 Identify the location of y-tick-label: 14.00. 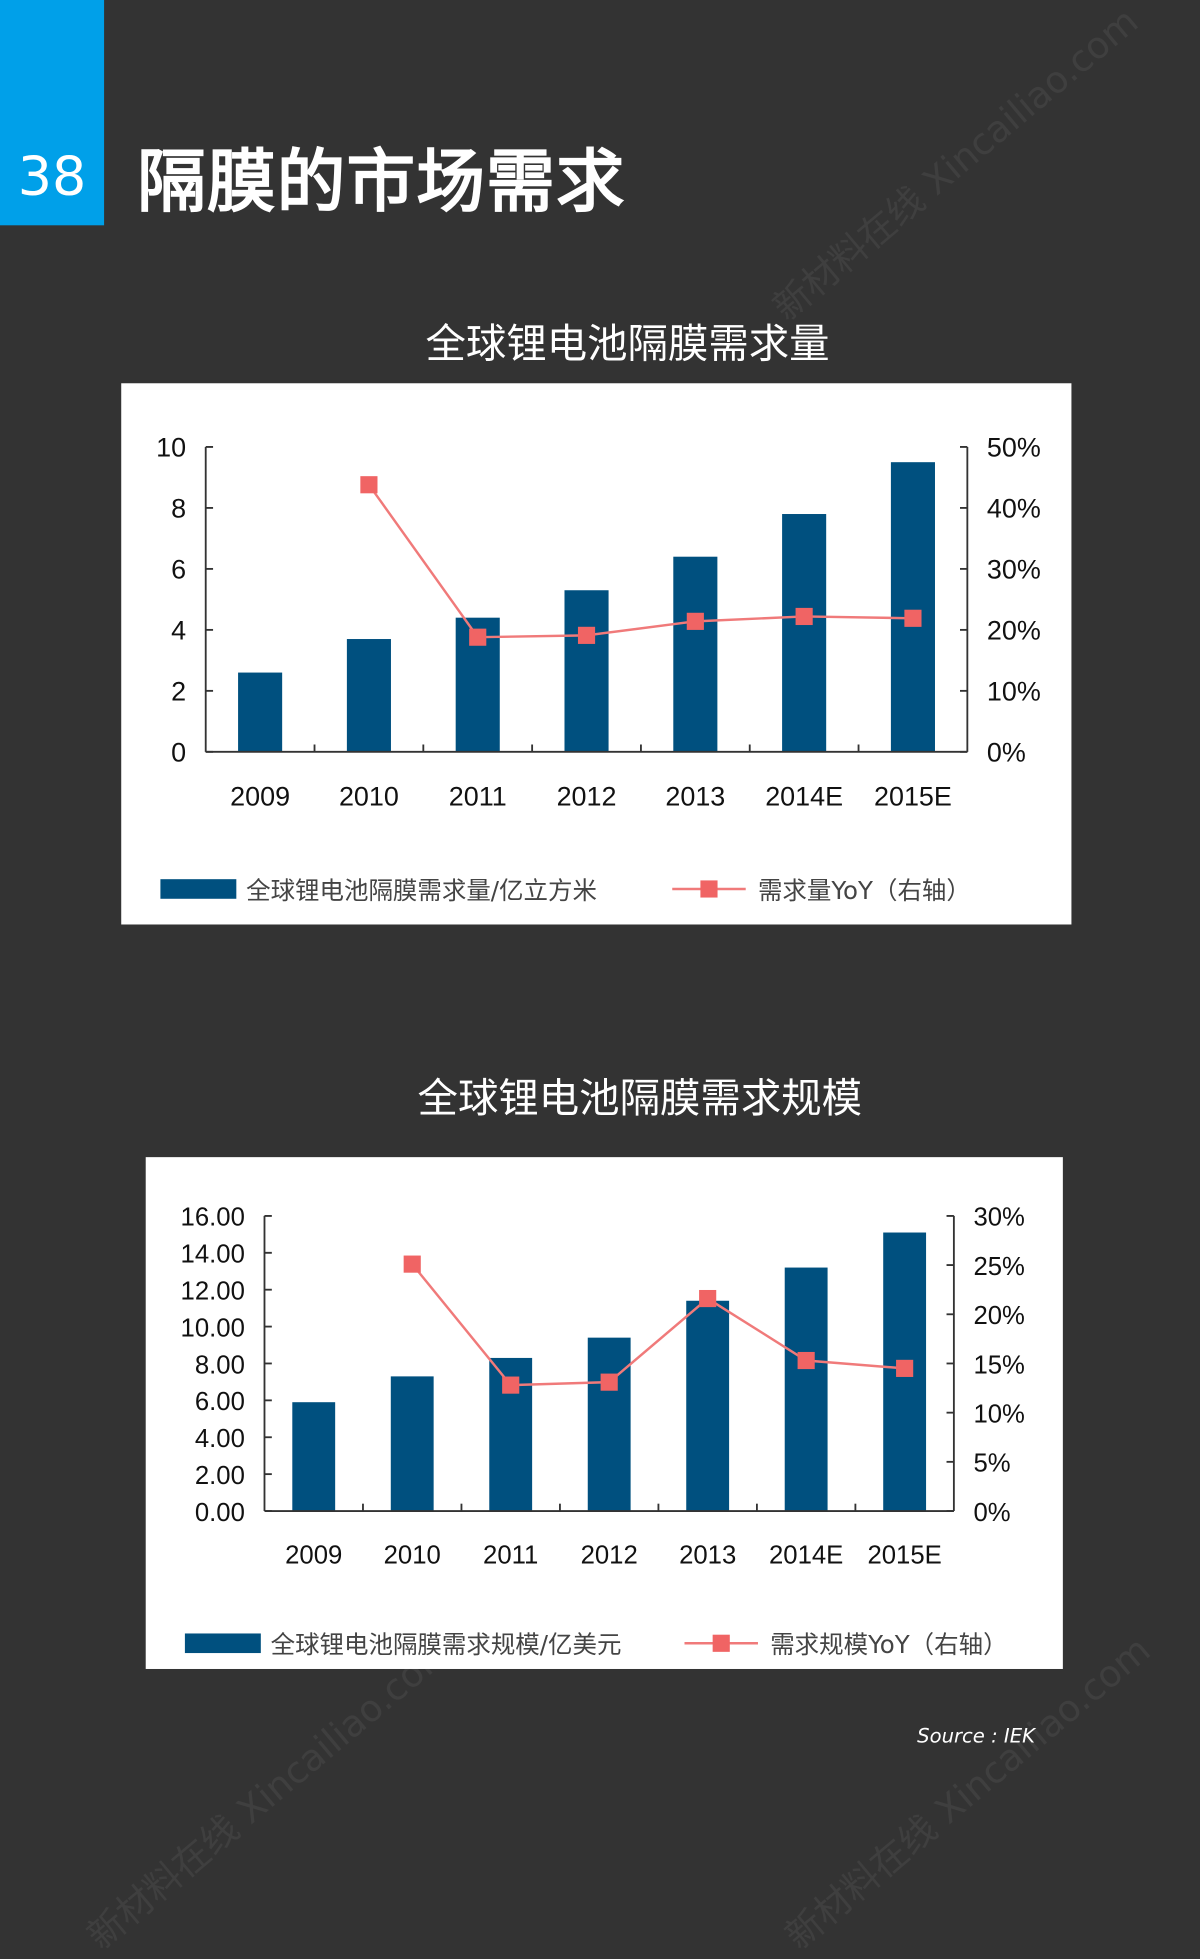
(213, 1255).